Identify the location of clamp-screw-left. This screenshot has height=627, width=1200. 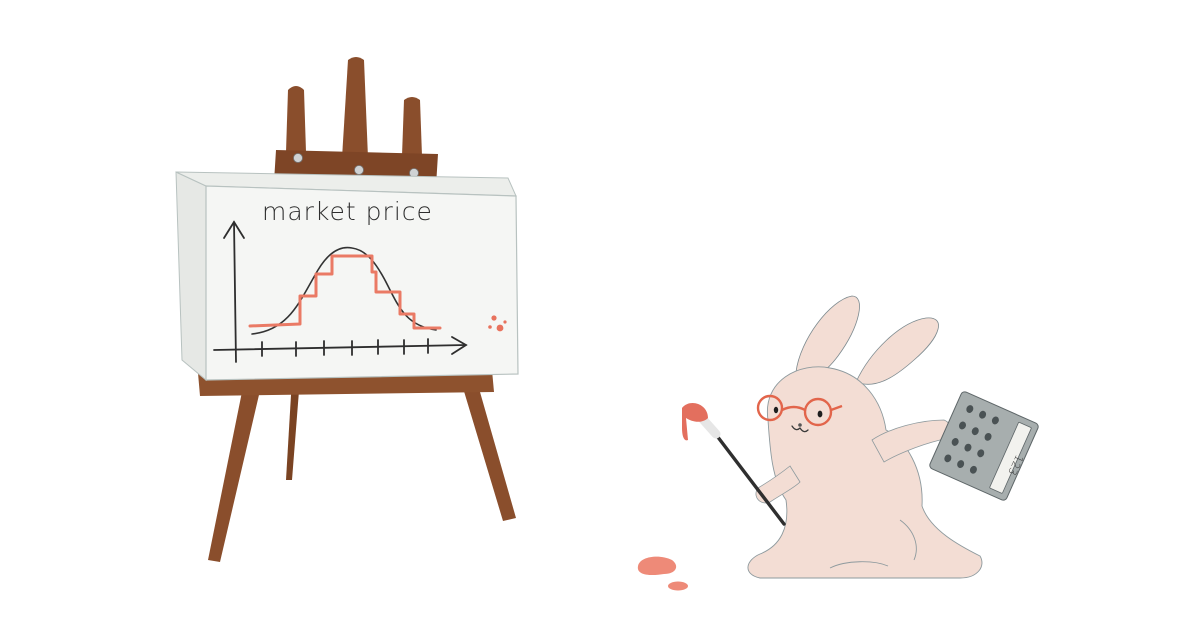
(298, 158).